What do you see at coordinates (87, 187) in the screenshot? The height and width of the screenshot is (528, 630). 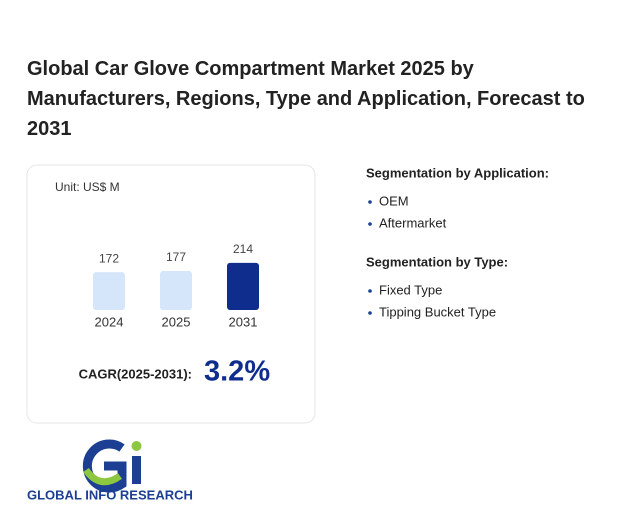 I see `unit-label: Unit: US$ M` at bounding box center [87, 187].